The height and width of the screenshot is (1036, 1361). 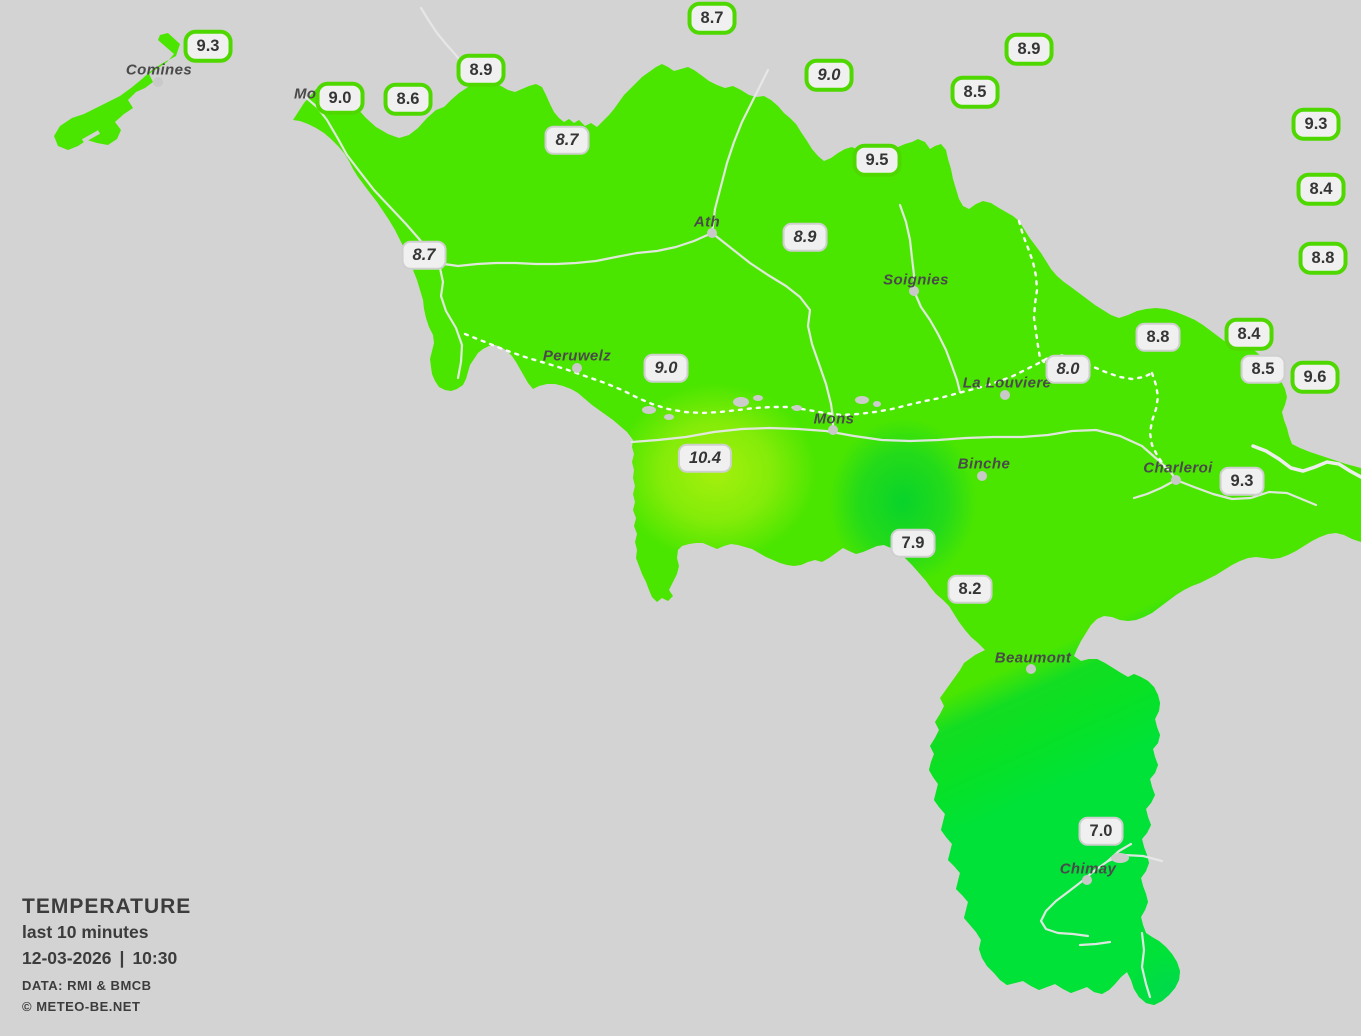 I want to click on temp-badge-8.0: 8.0, so click(x=1068, y=369).